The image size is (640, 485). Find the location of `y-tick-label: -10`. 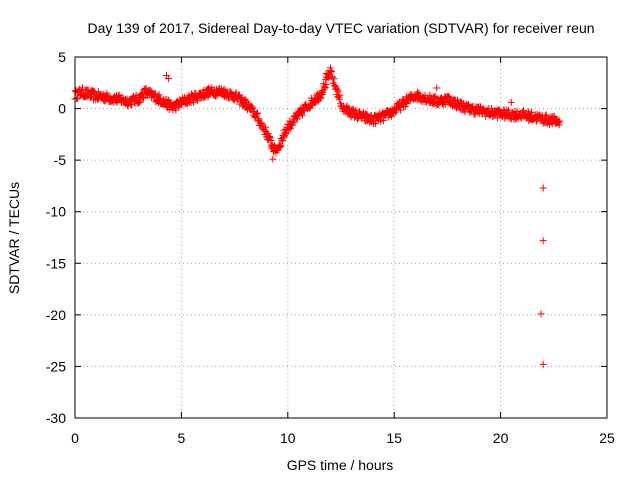

y-tick-label: -10 is located at coordinates (56, 212).